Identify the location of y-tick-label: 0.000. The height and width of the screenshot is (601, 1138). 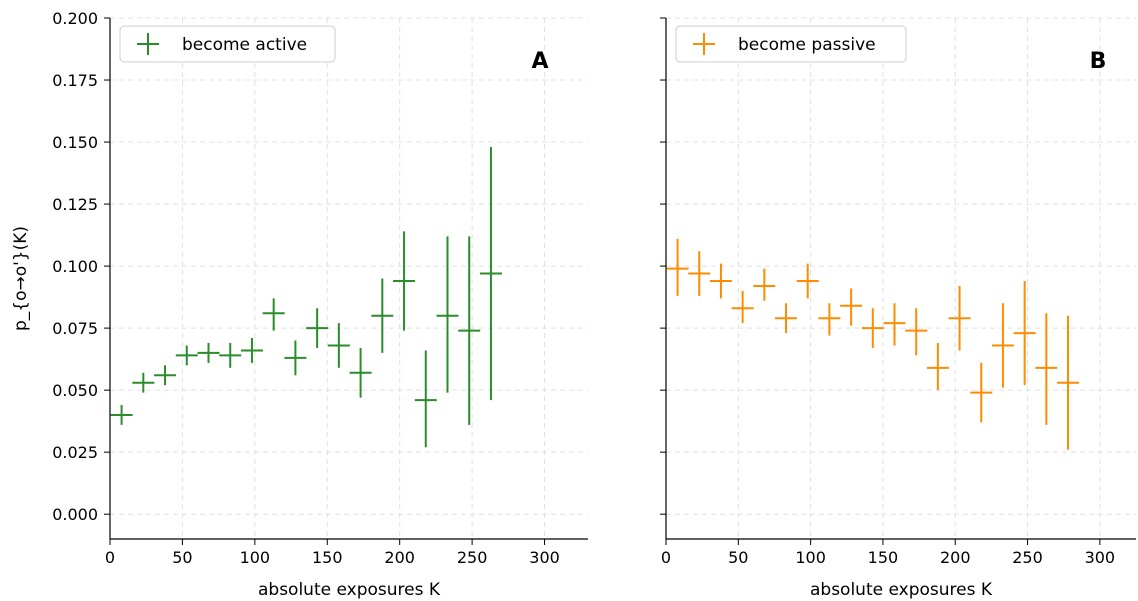
(75, 514).